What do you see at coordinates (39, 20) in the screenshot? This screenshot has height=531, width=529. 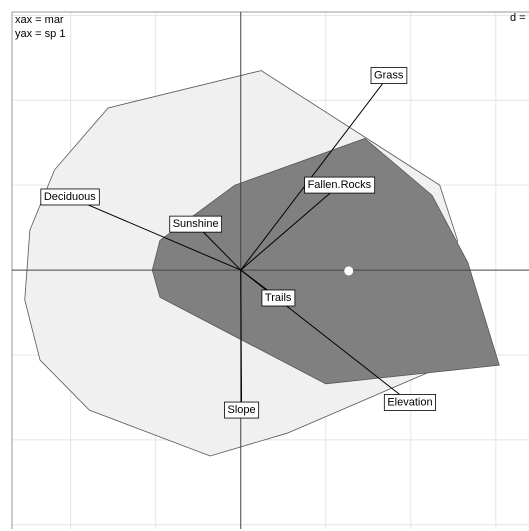 I see `annotation: xax = mar` at bounding box center [39, 20].